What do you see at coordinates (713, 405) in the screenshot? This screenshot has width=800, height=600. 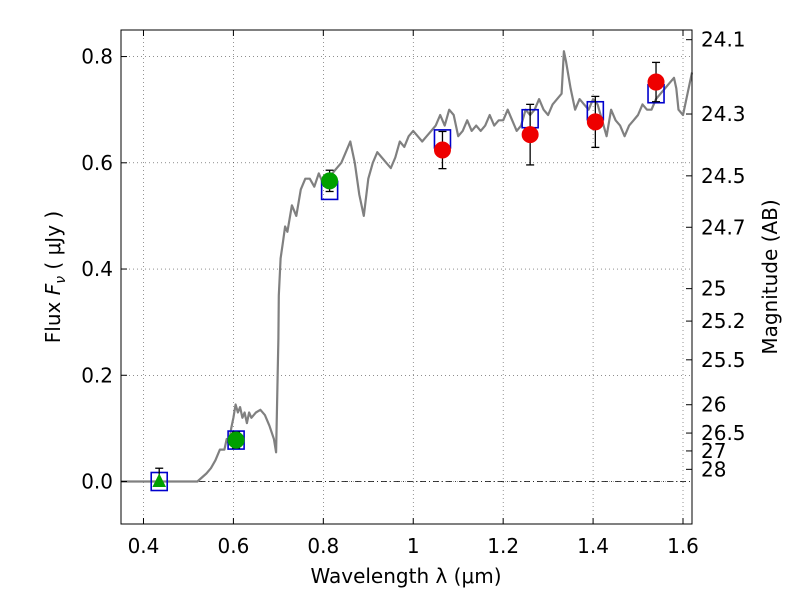 I see `magnitude-tick-label: 26` at bounding box center [713, 405].